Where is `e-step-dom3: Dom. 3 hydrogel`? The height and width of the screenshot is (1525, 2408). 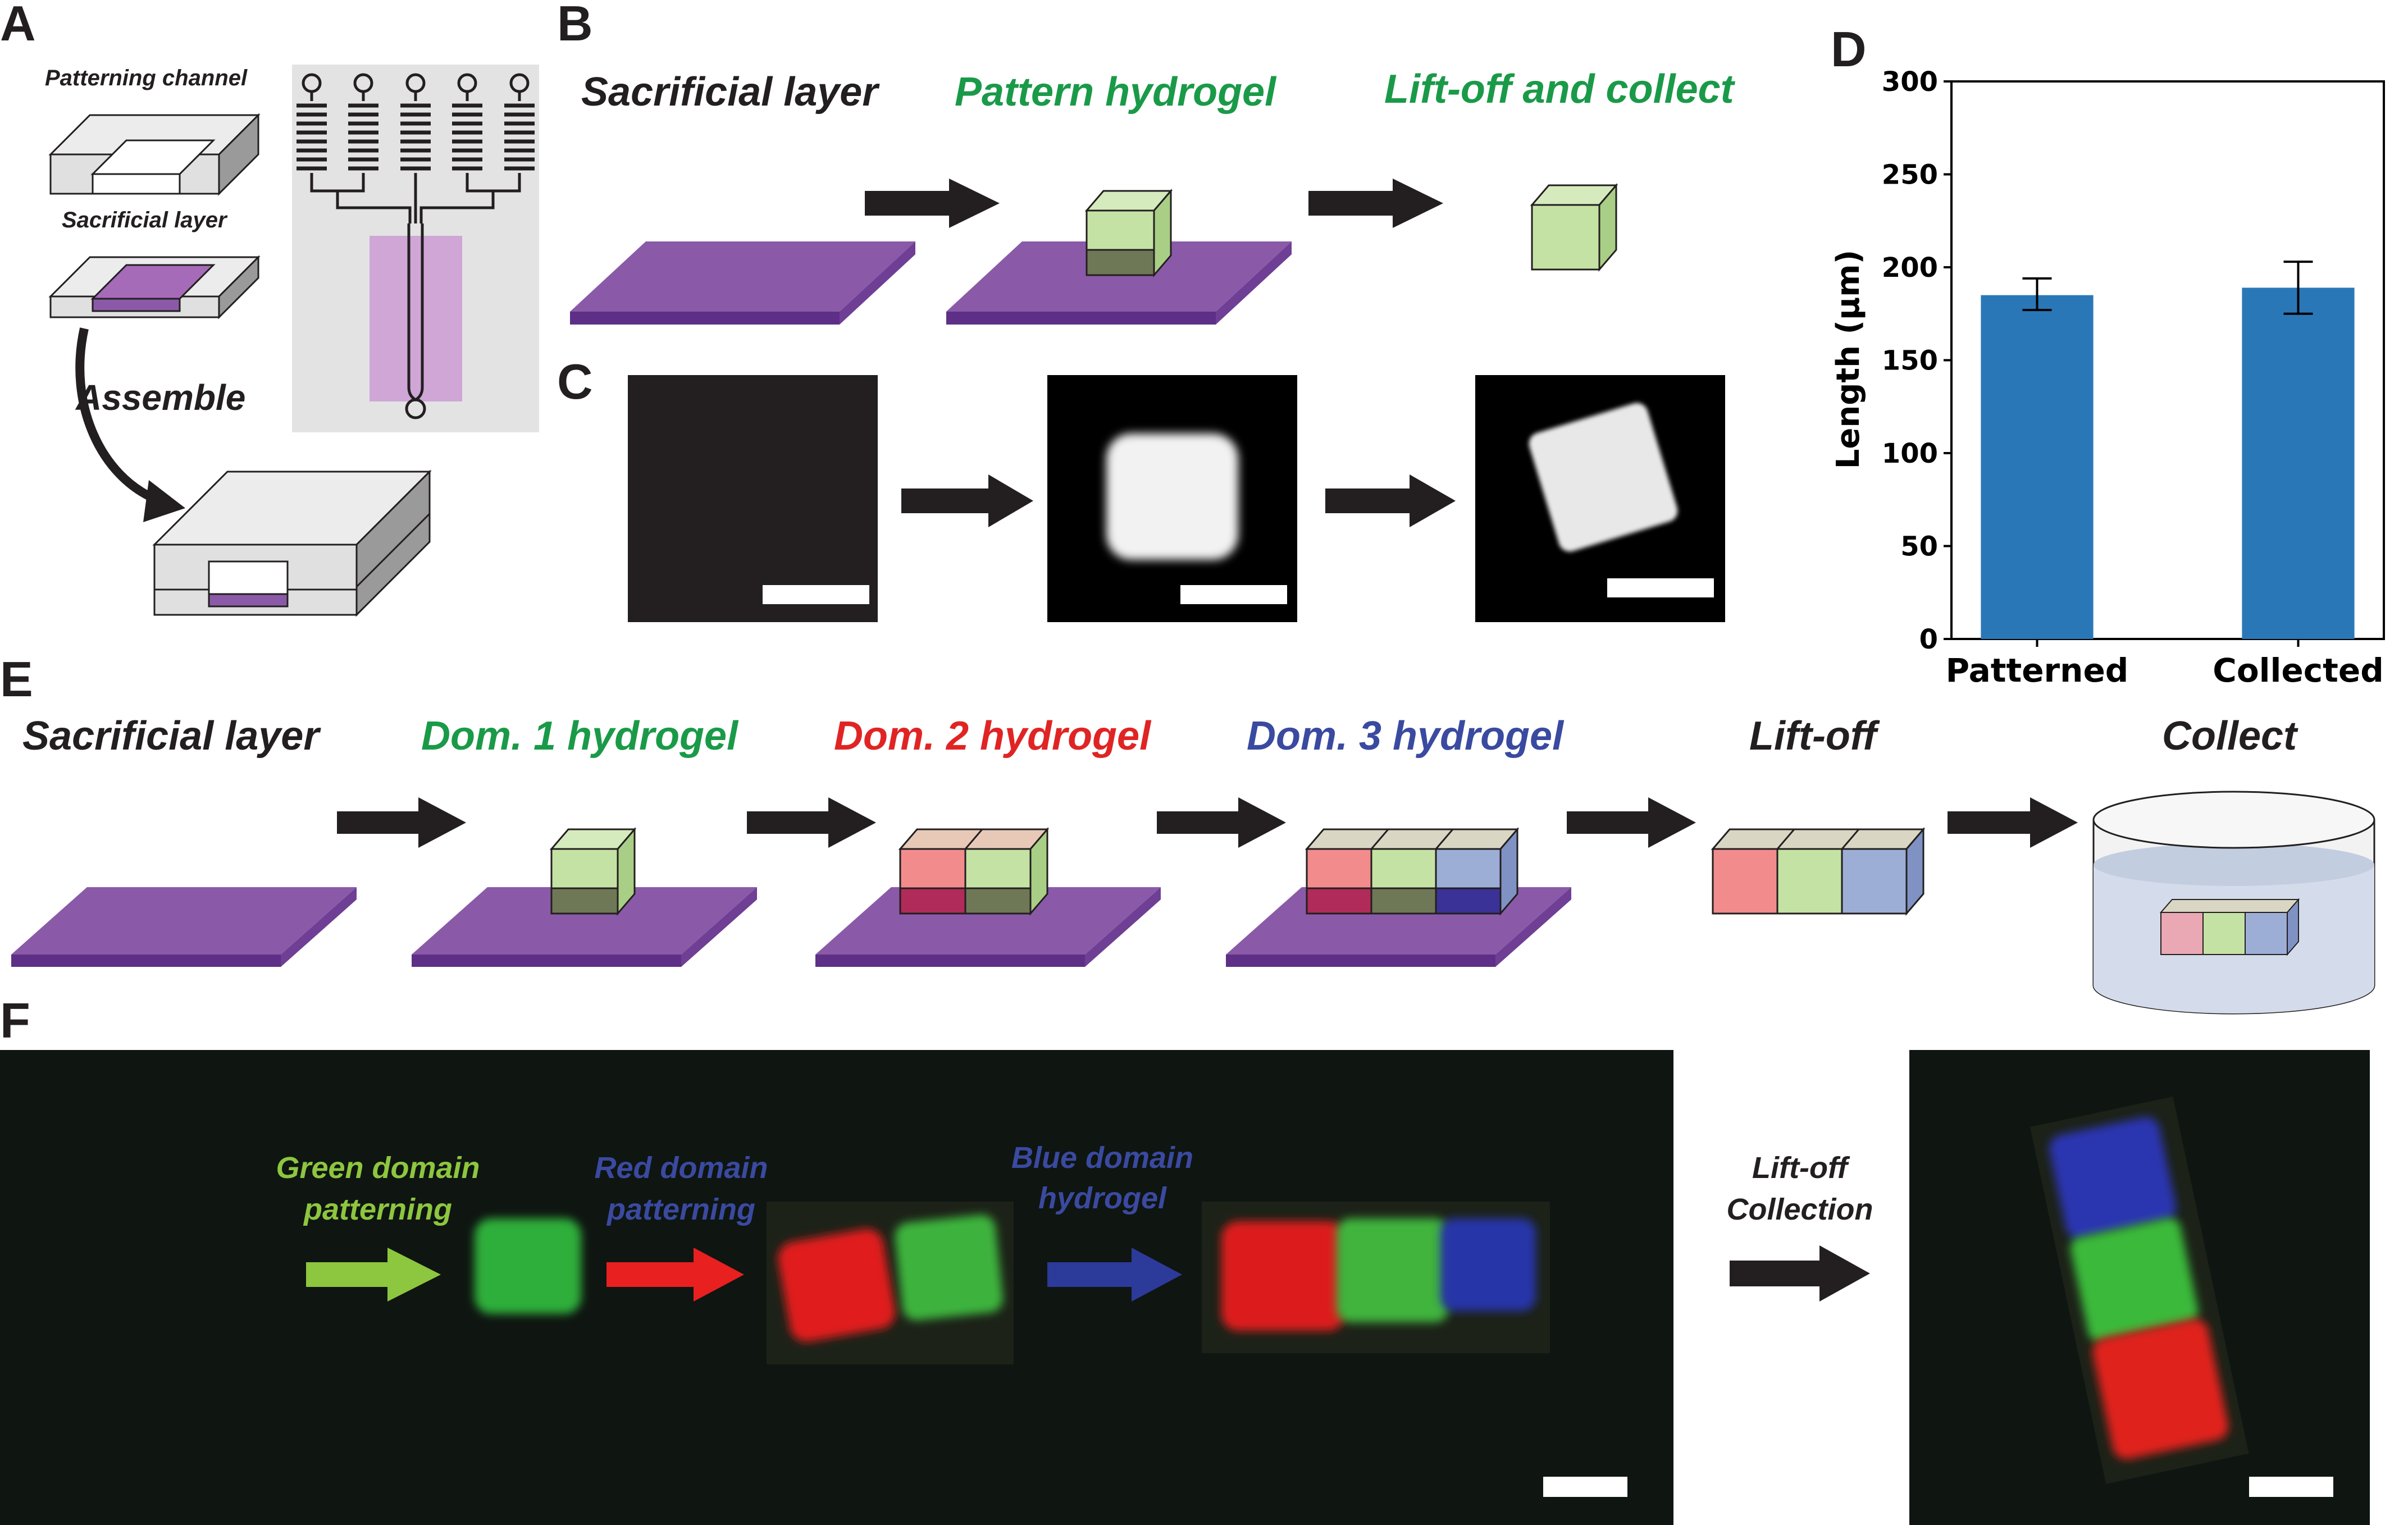
e-step-dom3: Dom. 3 hydrogel is located at coordinates (1406, 736).